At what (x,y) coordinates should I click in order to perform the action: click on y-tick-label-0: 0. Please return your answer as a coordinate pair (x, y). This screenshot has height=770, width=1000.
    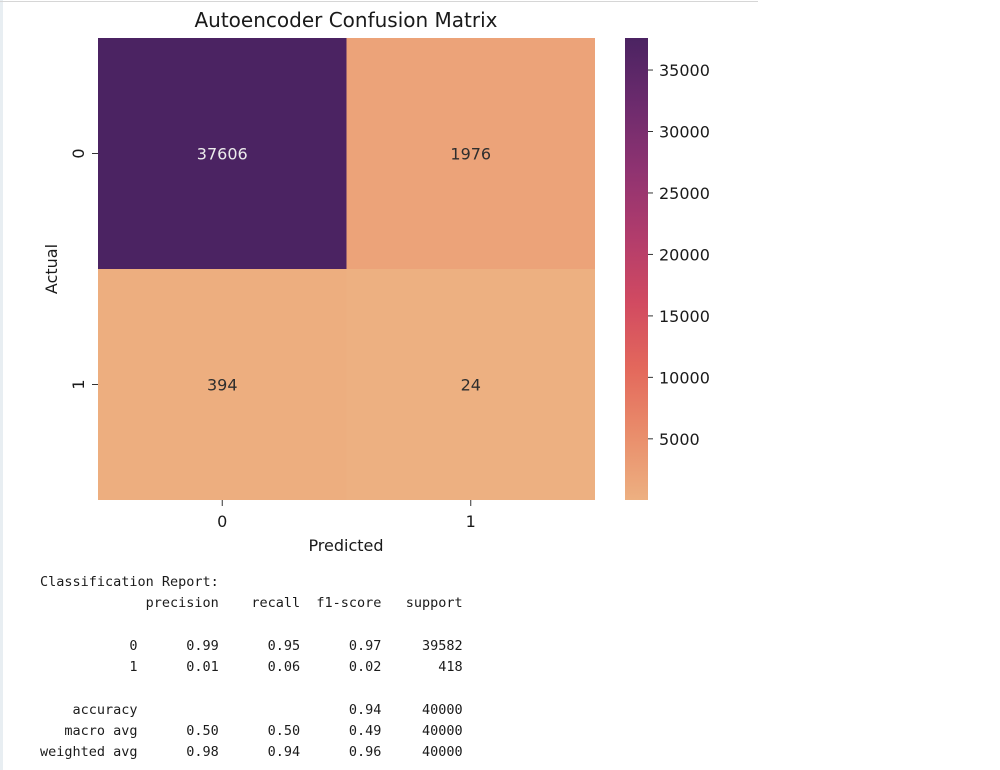
    Looking at the image, I should click on (78, 153).